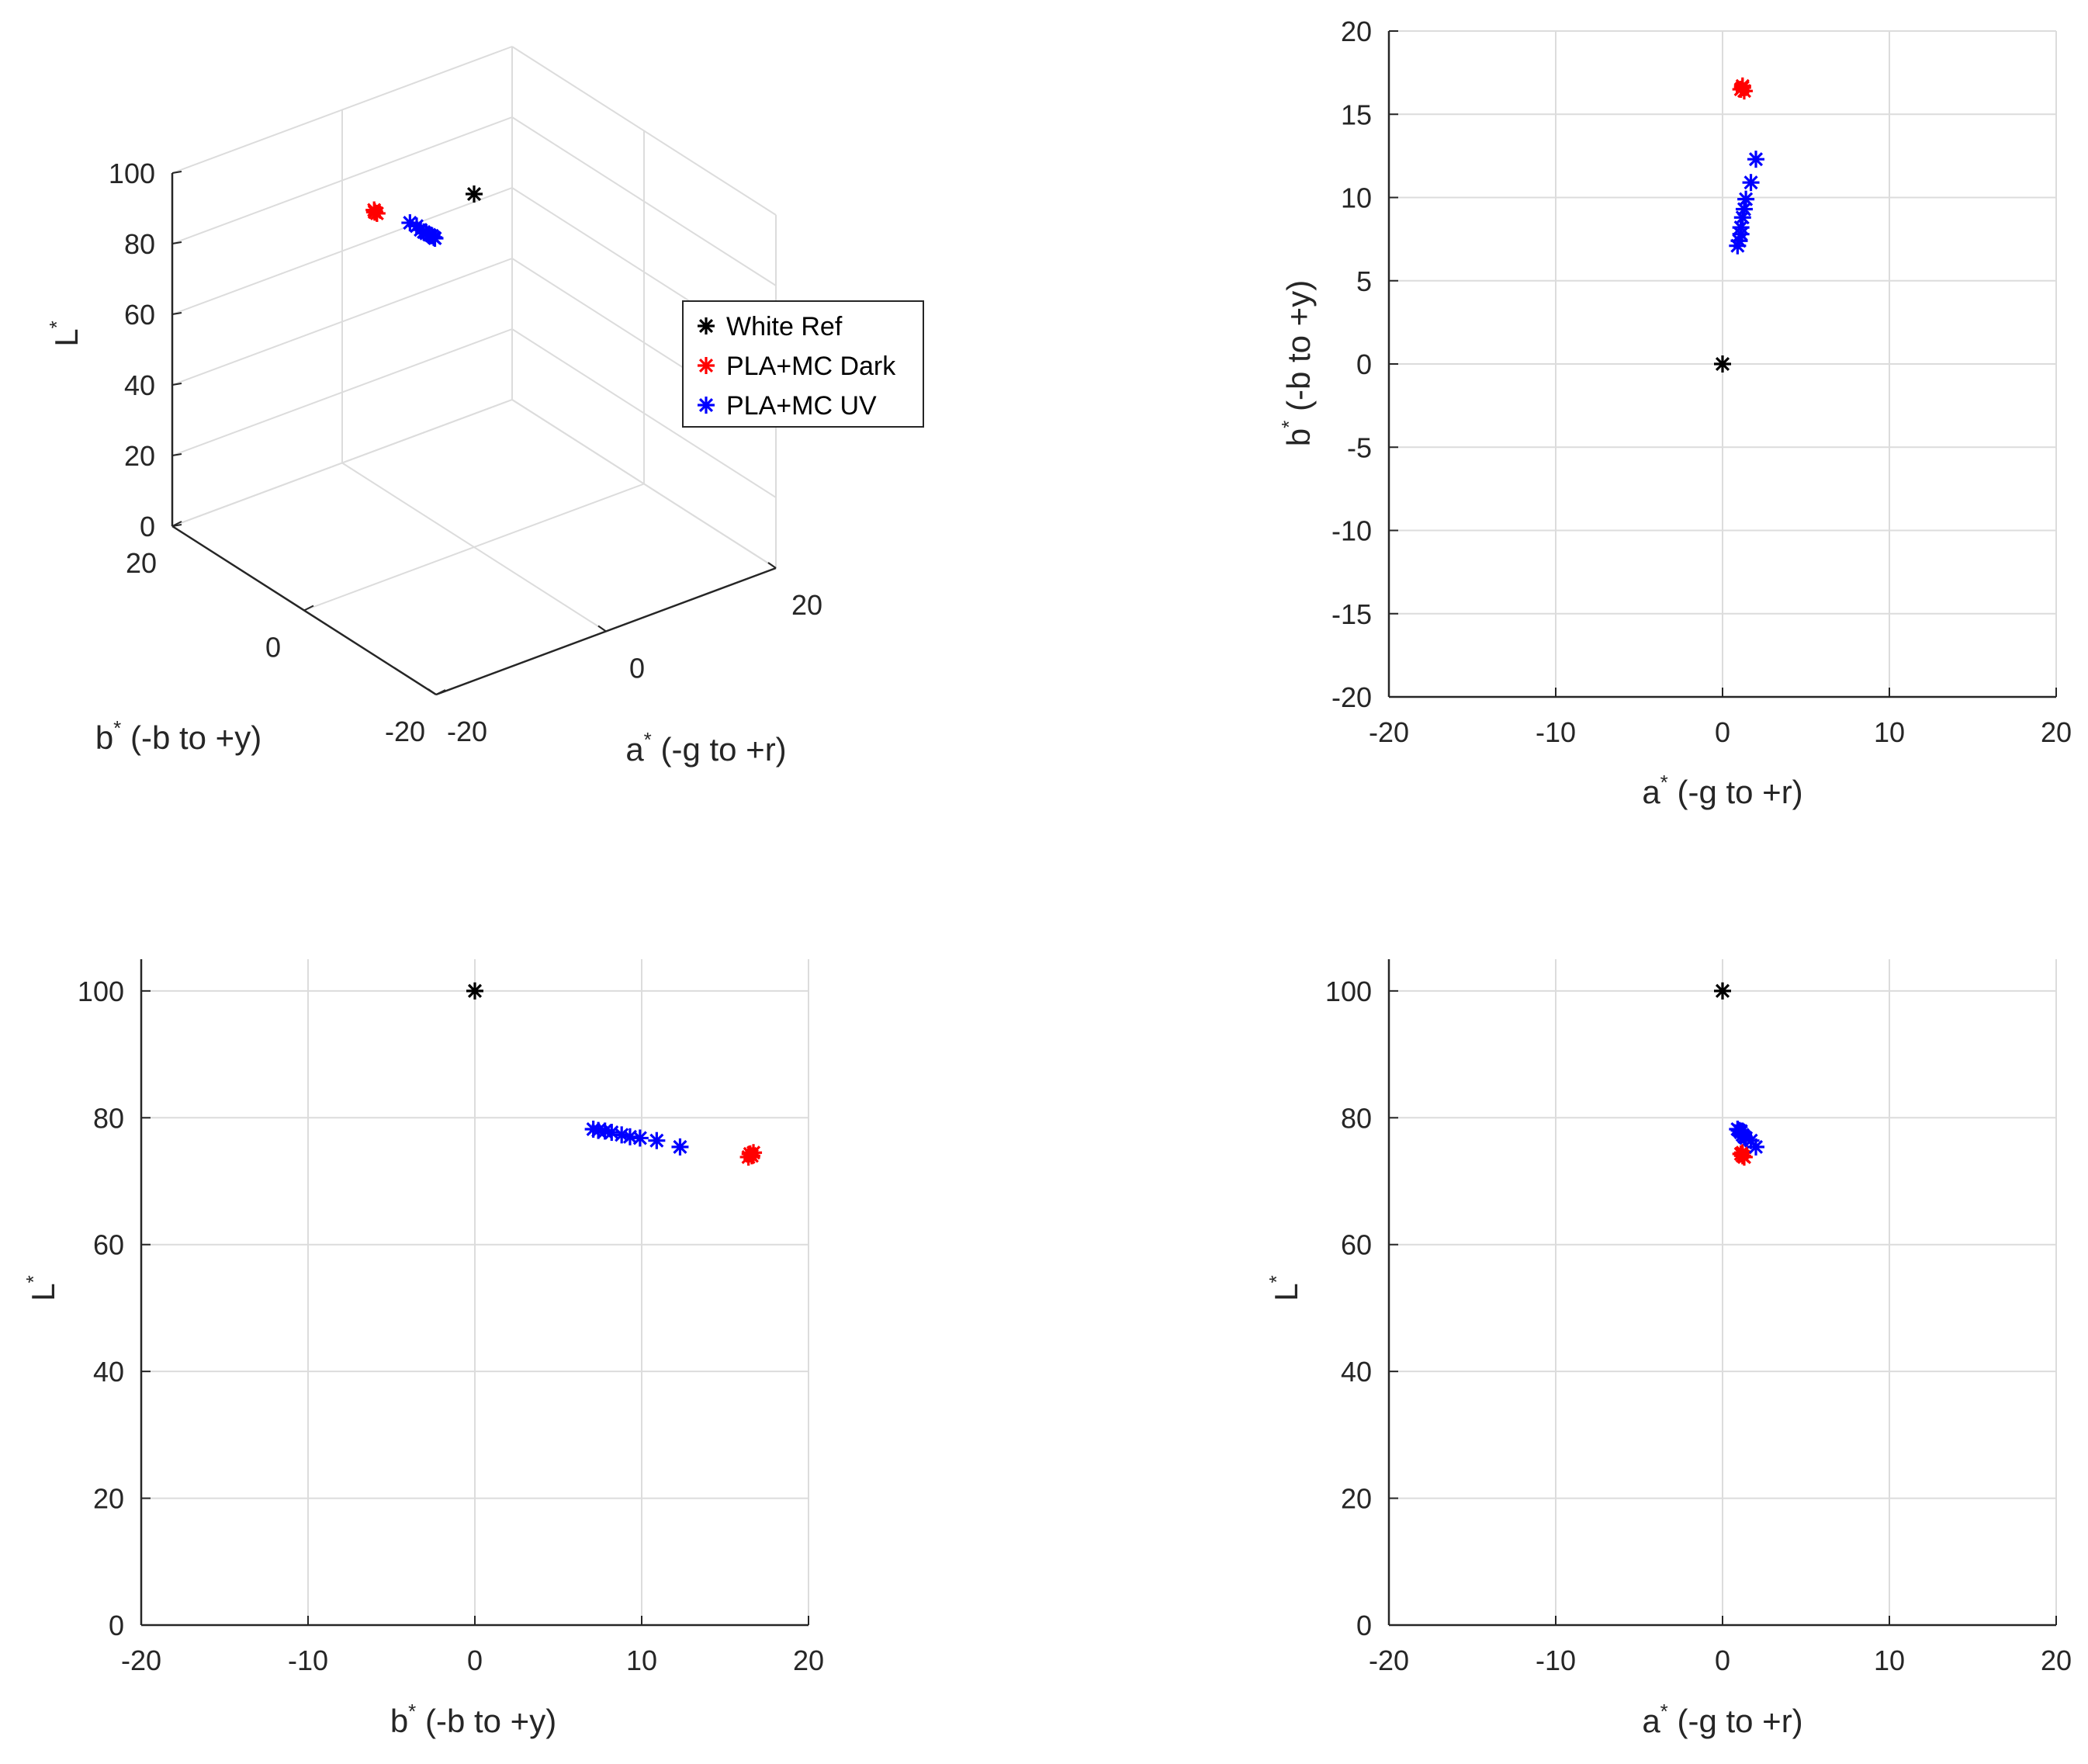 This screenshot has width=2088, height=1764. What do you see at coordinates (41, 1288) in the screenshot?
I see `y-axis-label-bL: L*` at bounding box center [41, 1288].